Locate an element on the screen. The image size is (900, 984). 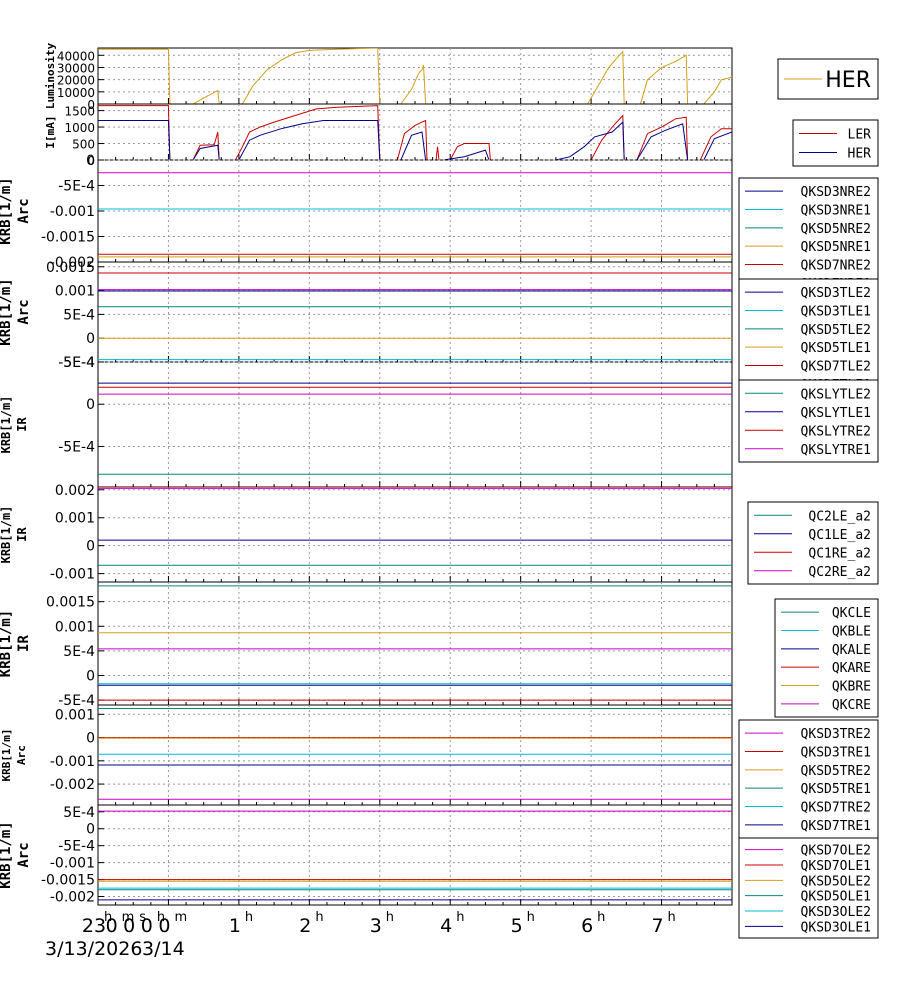
legend-label: QKSLYTLE1 is located at coordinates (836, 413).